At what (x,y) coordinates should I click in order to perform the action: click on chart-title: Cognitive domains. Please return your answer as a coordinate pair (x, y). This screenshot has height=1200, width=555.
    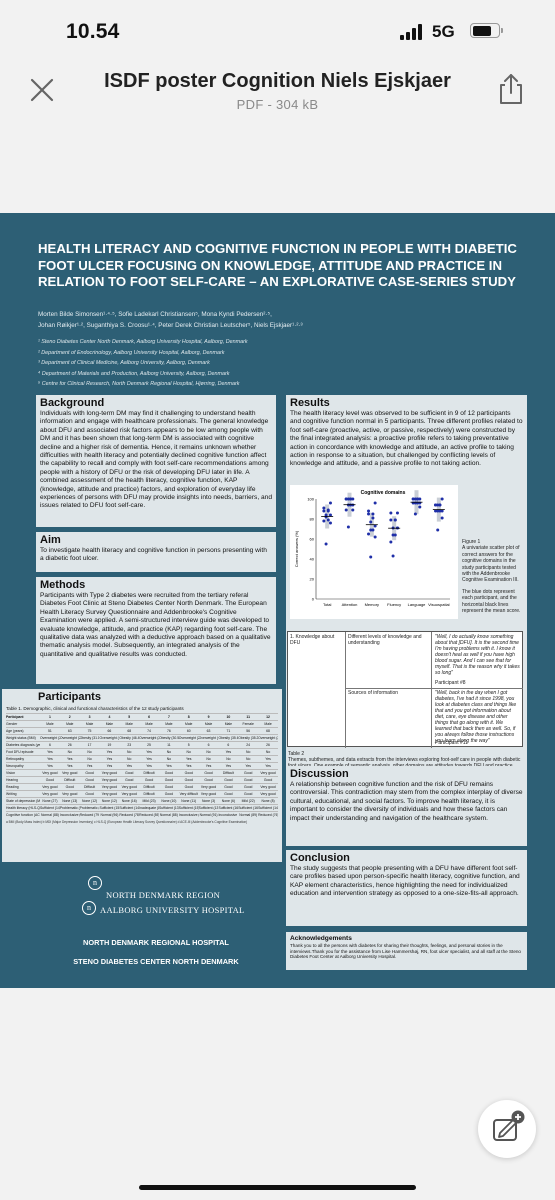
    Looking at the image, I should click on (383, 493).